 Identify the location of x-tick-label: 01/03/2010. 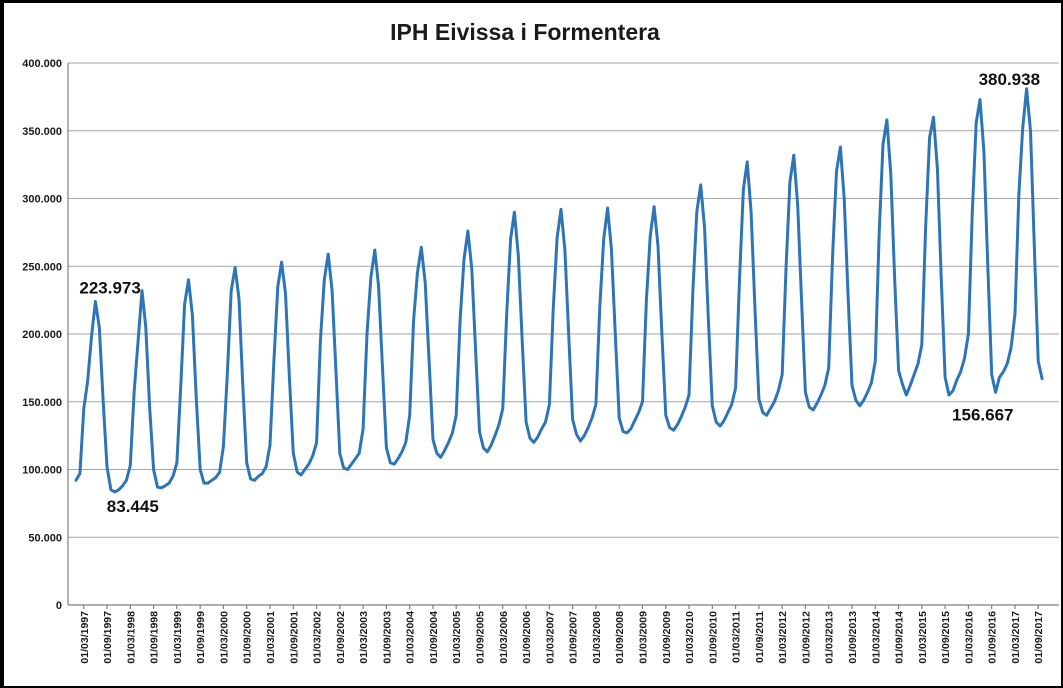
(690, 637).